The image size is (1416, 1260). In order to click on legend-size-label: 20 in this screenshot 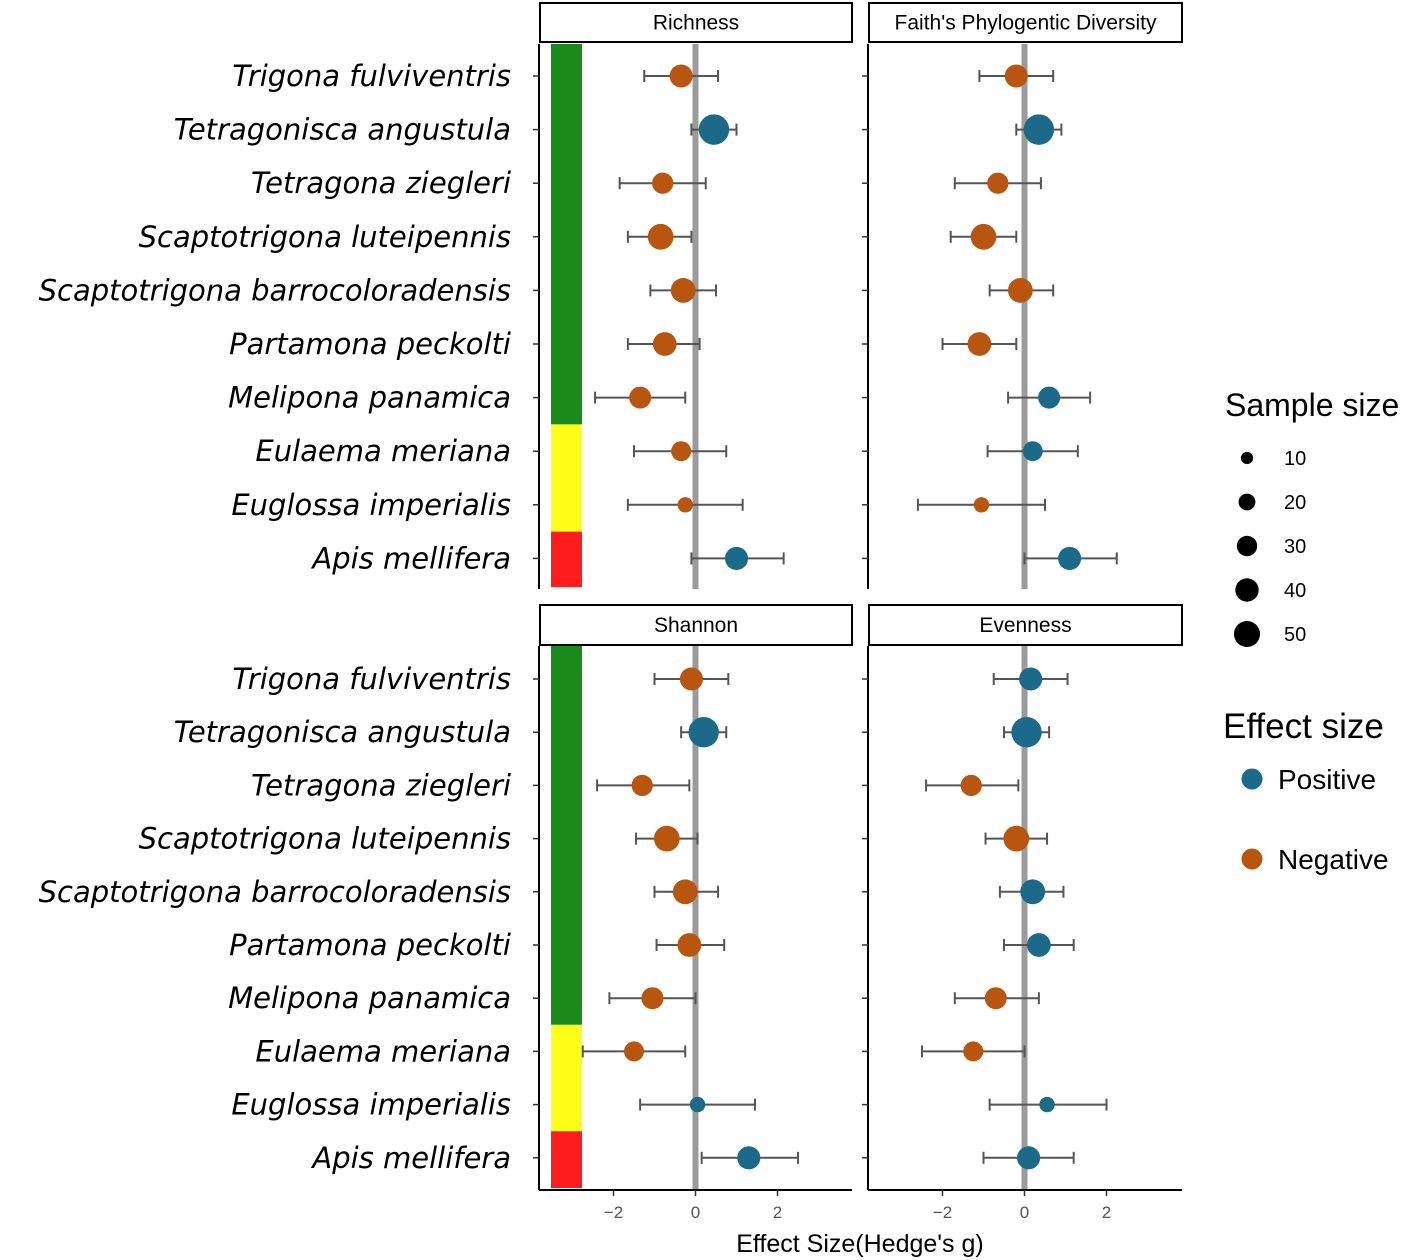, I will do `click(1295, 503)`.